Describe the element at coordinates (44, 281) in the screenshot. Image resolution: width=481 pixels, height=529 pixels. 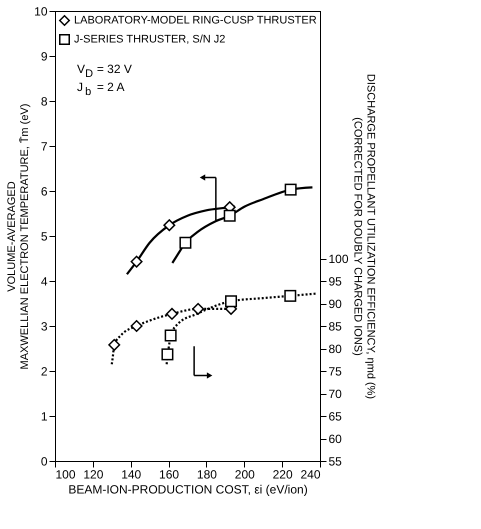
I see `y-tick-label: 4` at that location.